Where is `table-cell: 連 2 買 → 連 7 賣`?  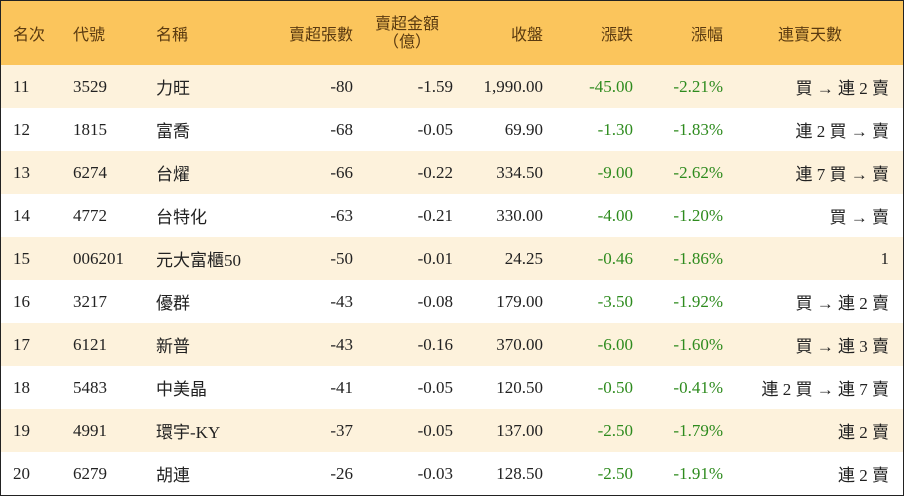
table-cell: 連 2 買 → 連 7 賣 is located at coordinates (825, 389).